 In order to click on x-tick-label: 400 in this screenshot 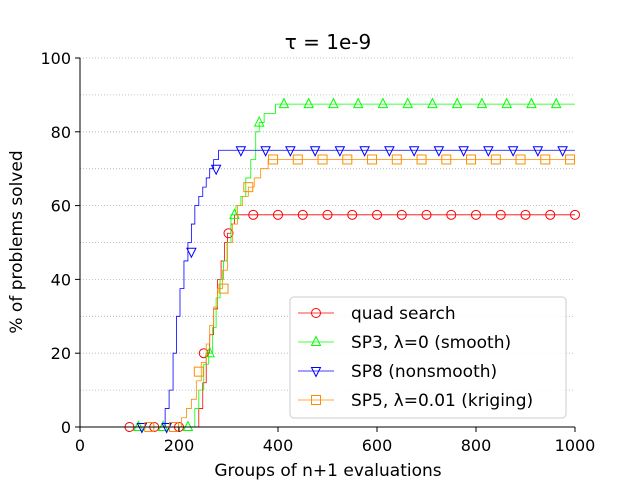, I will do `click(278, 445)`.